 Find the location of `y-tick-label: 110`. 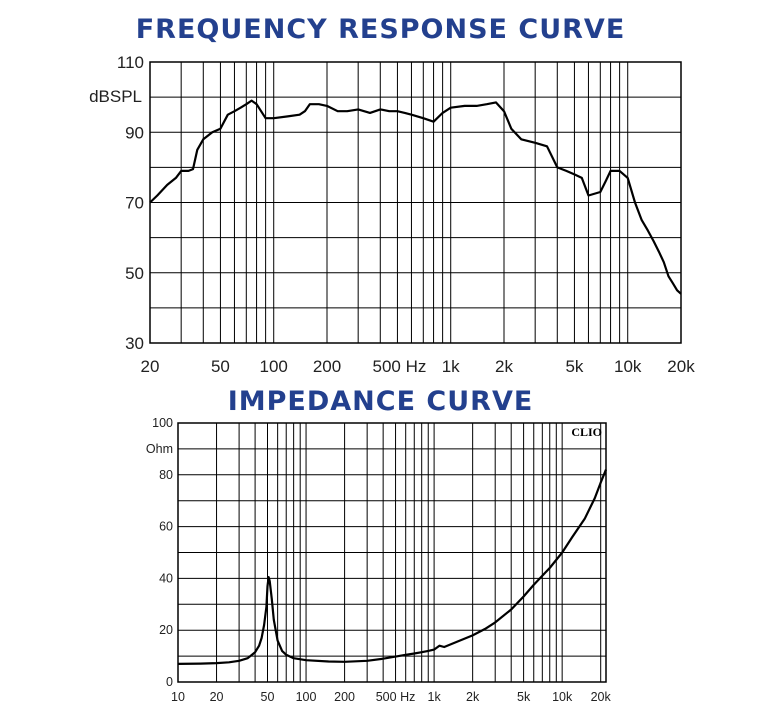

y-tick-label: 110 is located at coordinates (130, 62).